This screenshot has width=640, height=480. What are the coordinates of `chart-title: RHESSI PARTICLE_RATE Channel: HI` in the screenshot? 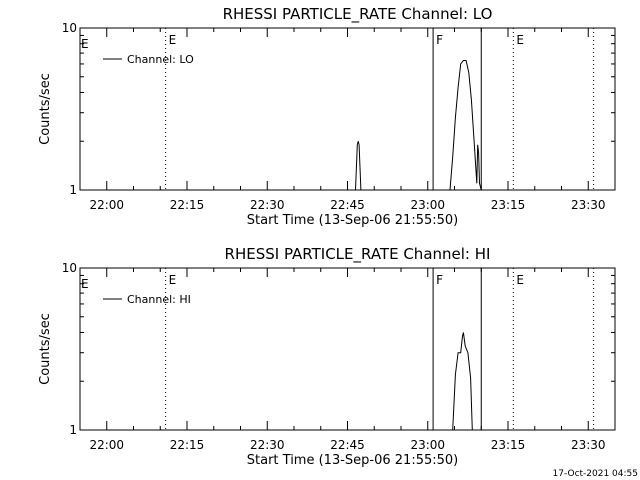 It's located at (358, 254).